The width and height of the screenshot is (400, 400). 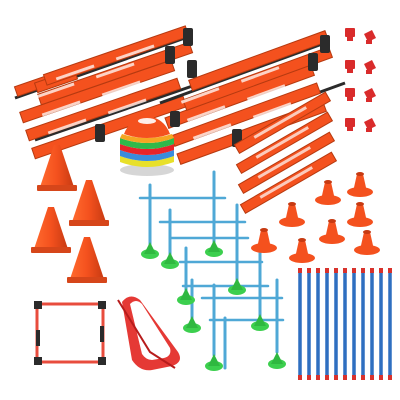 What do you see at coordinates (70, 214) in the screenshot?
I see `traffic-cones` at bounding box center [70, 214].